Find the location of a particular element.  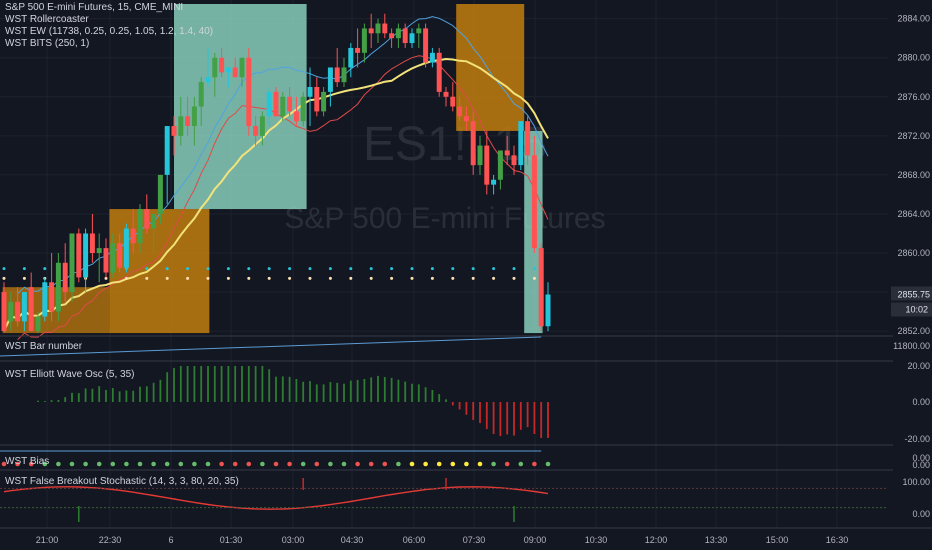

bias-tick-1: 0.00 is located at coordinates (921, 465).